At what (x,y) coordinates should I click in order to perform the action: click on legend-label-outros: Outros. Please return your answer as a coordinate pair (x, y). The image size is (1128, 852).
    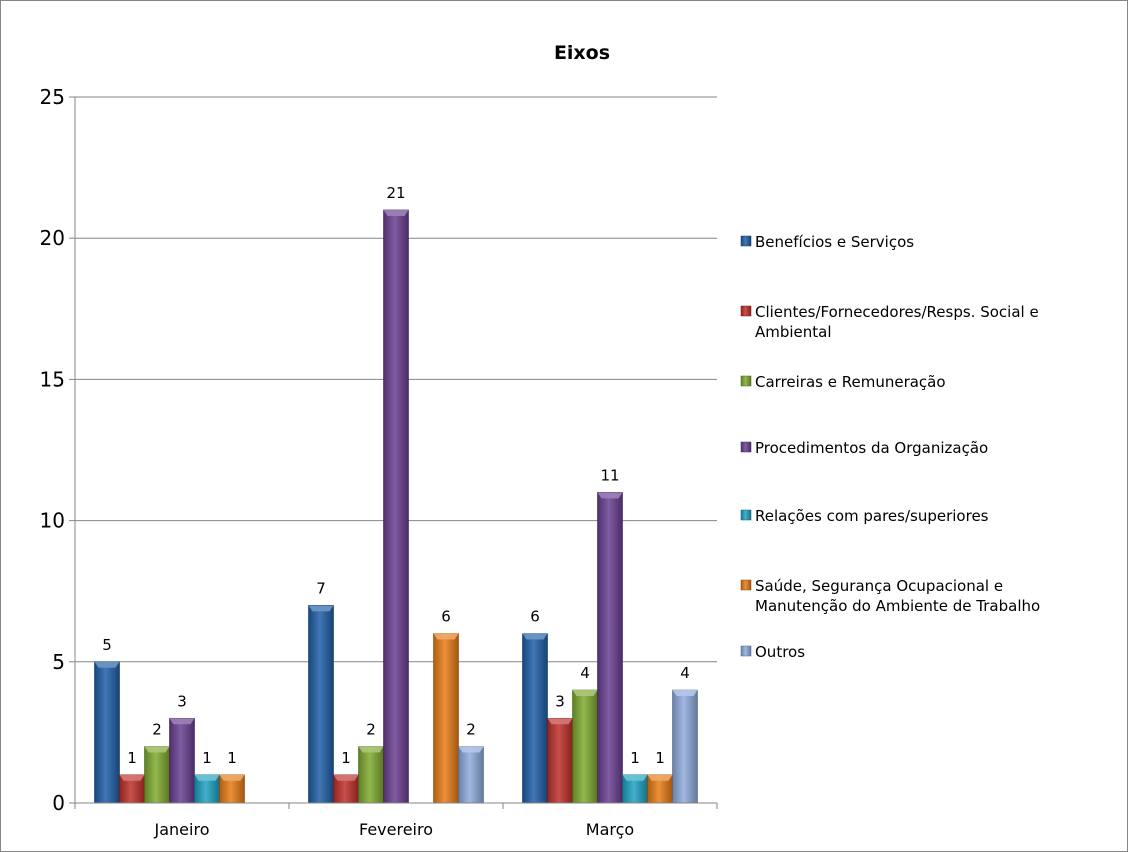
    Looking at the image, I should click on (780, 652).